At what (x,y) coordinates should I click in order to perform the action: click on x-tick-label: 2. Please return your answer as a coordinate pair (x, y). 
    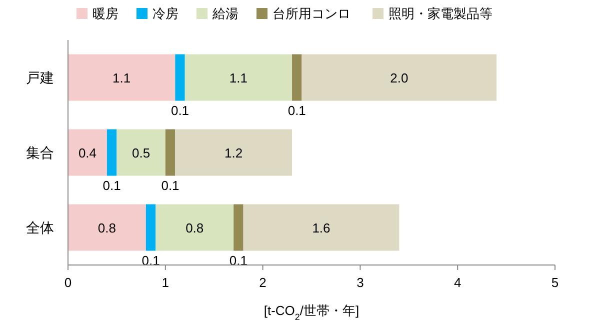
    Looking at the image, I should click on (262, 282).